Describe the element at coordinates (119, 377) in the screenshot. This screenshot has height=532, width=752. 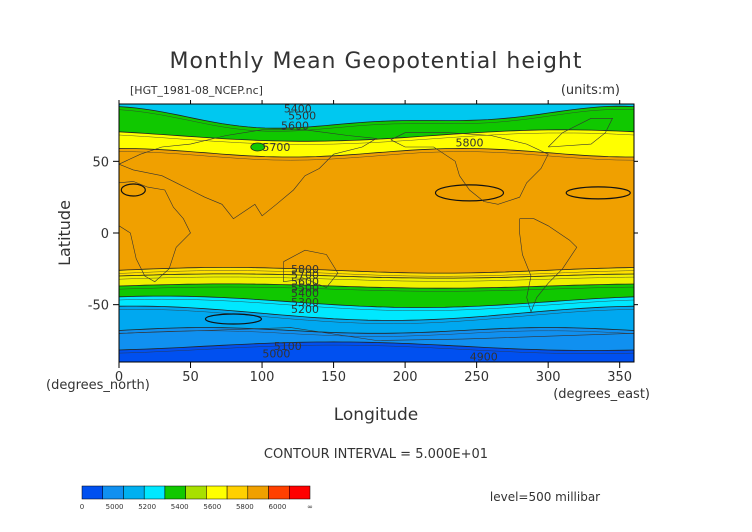
I see `x-tick-label: 0` at that location.